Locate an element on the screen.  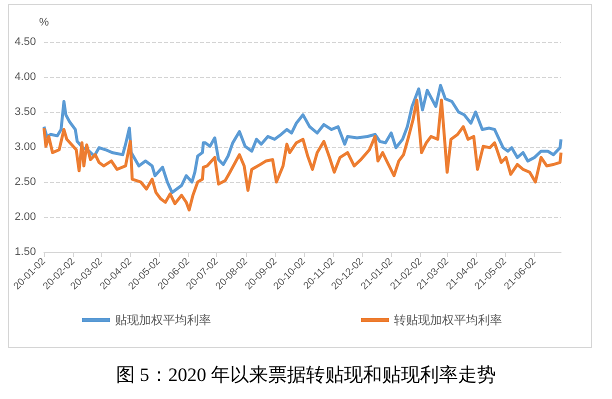
caption: 图 5：2020 年以来票据转贴现和贴现利率走势 is located at coordinates (306, 376).